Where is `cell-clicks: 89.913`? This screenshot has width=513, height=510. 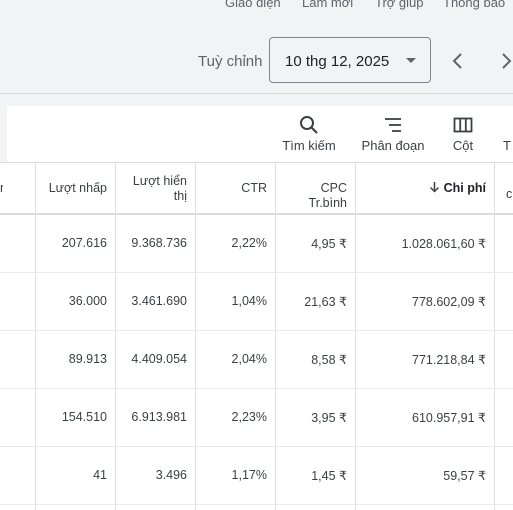 cell-clicks: 89.913 is located at coordinates (87, 359).